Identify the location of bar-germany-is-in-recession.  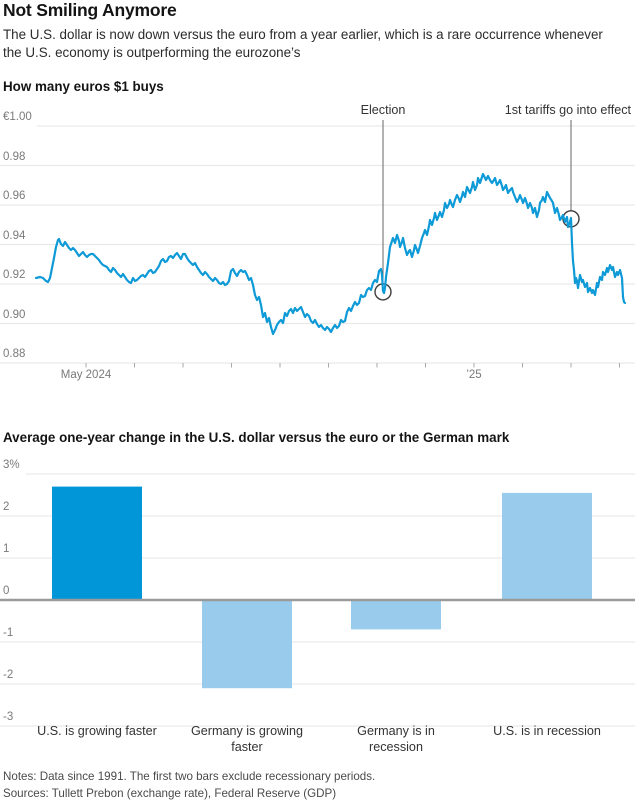
(396, 615).